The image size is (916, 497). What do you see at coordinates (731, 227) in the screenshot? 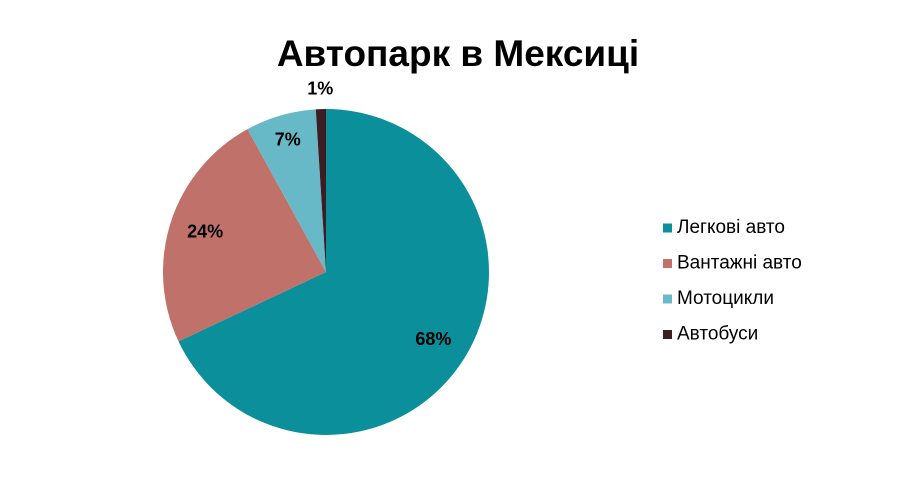
I see `legend-label: Легкові авто` at bounding box center [731, 227].